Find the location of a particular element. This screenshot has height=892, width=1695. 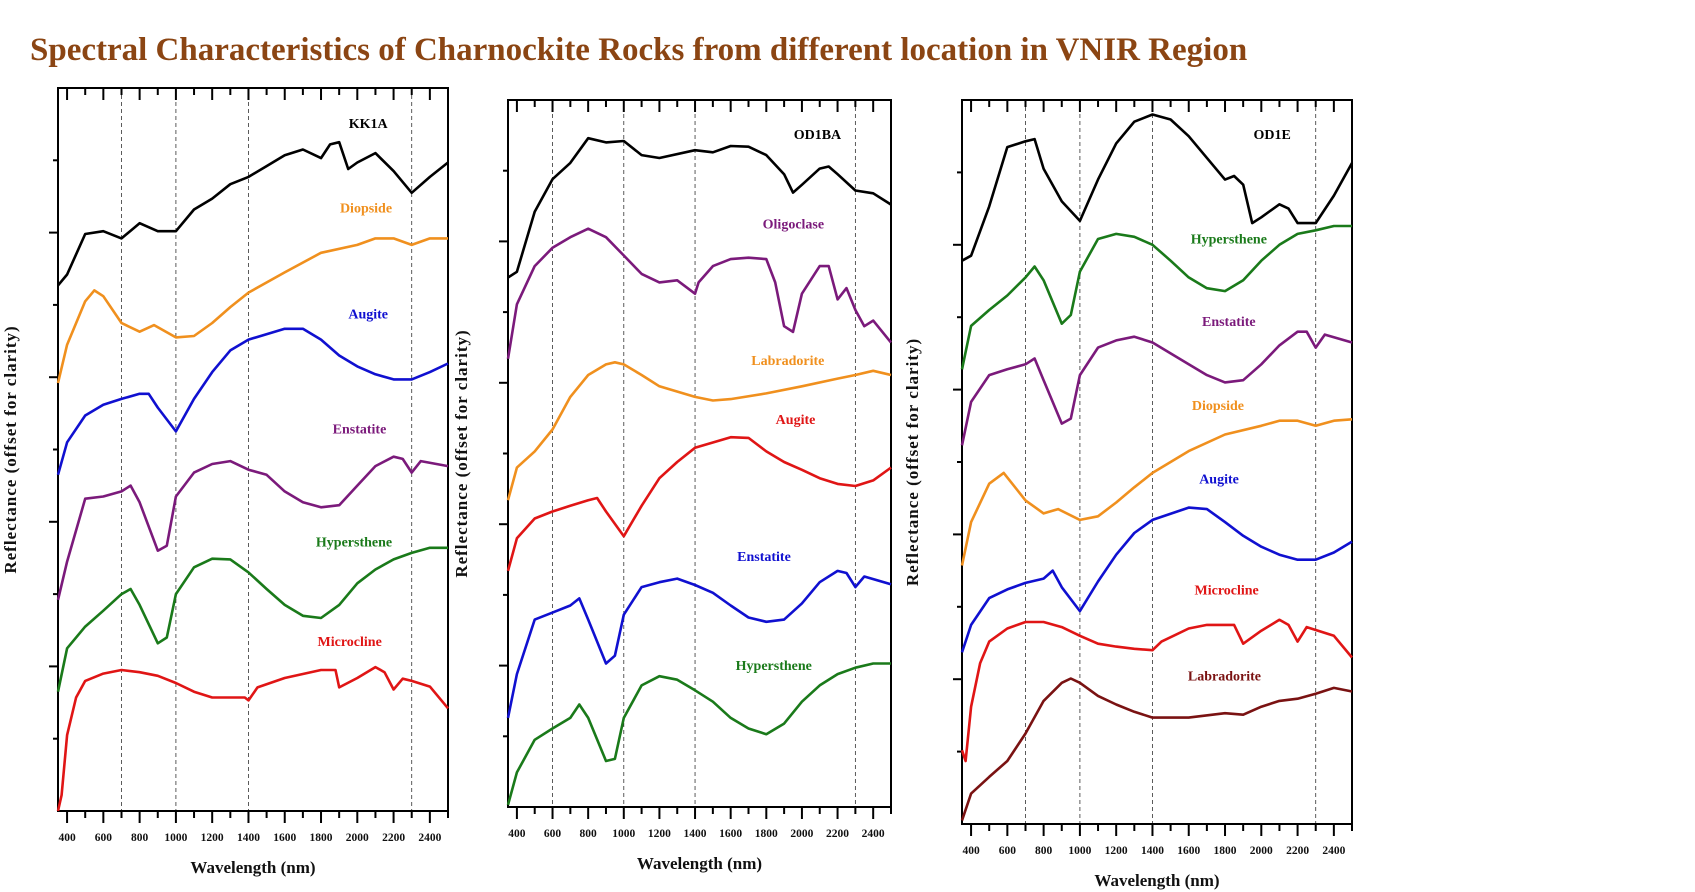

series-line-kk1a is located at coordinates (253, 213).